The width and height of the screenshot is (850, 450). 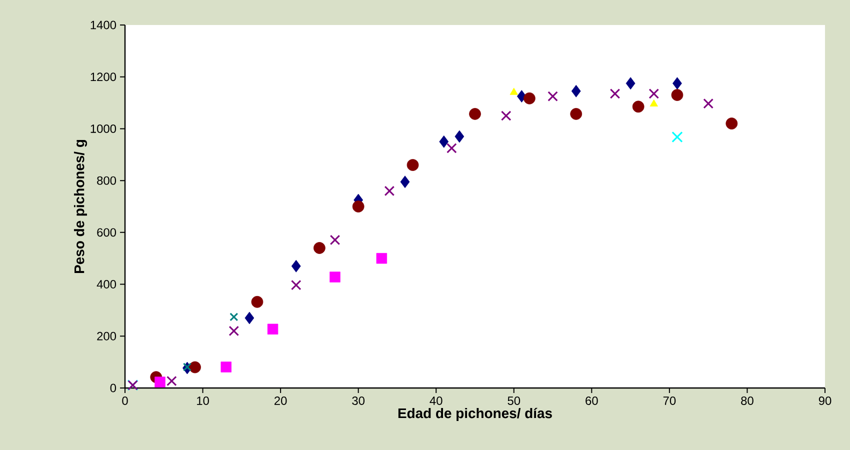 I want to click on x-tick-label: 30, so click(x=358, y=400).